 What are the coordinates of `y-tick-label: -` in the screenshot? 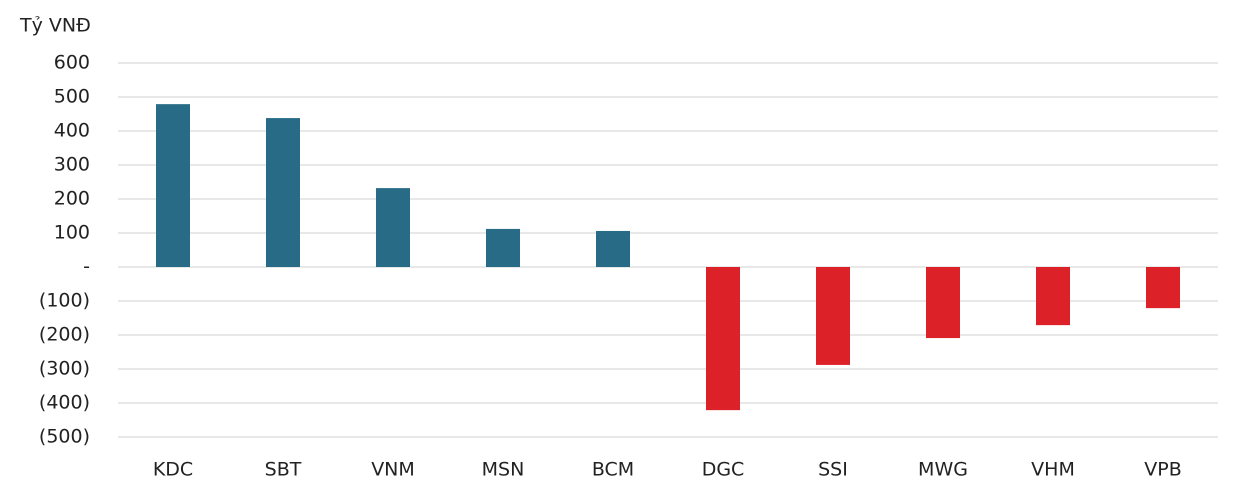 It's located at (86, 267).